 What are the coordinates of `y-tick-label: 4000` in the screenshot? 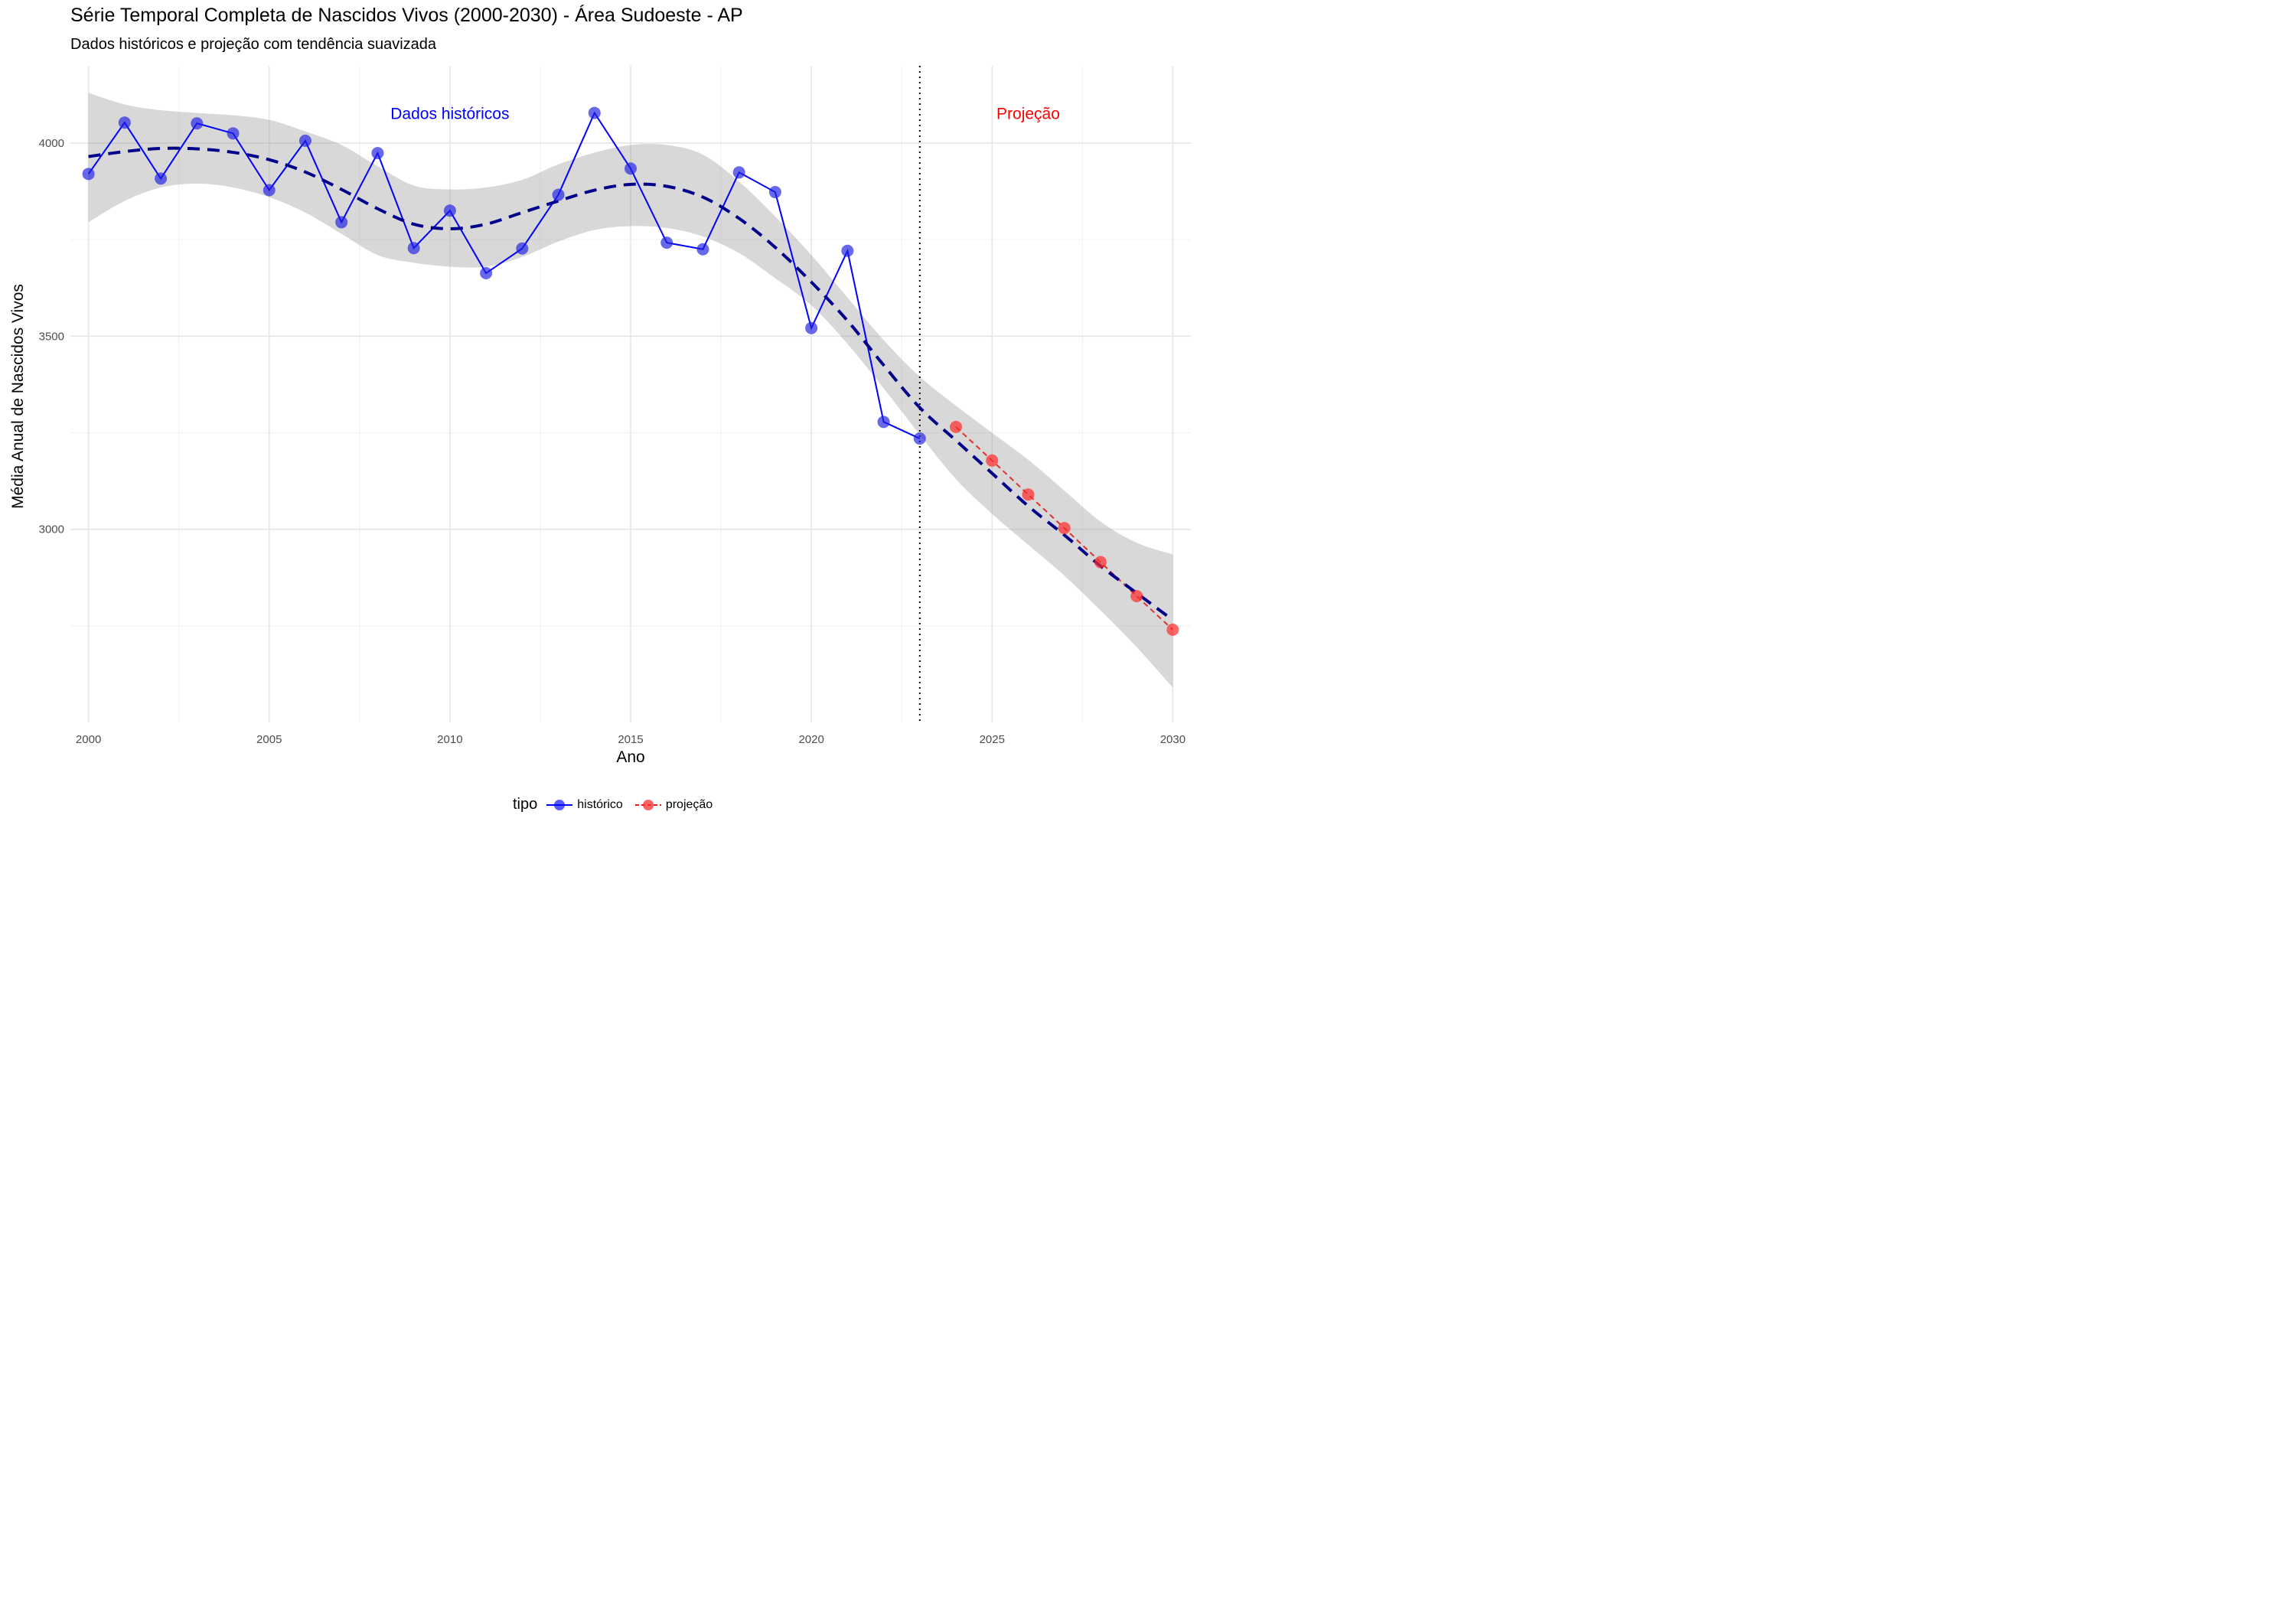 It's located at (51, 143).